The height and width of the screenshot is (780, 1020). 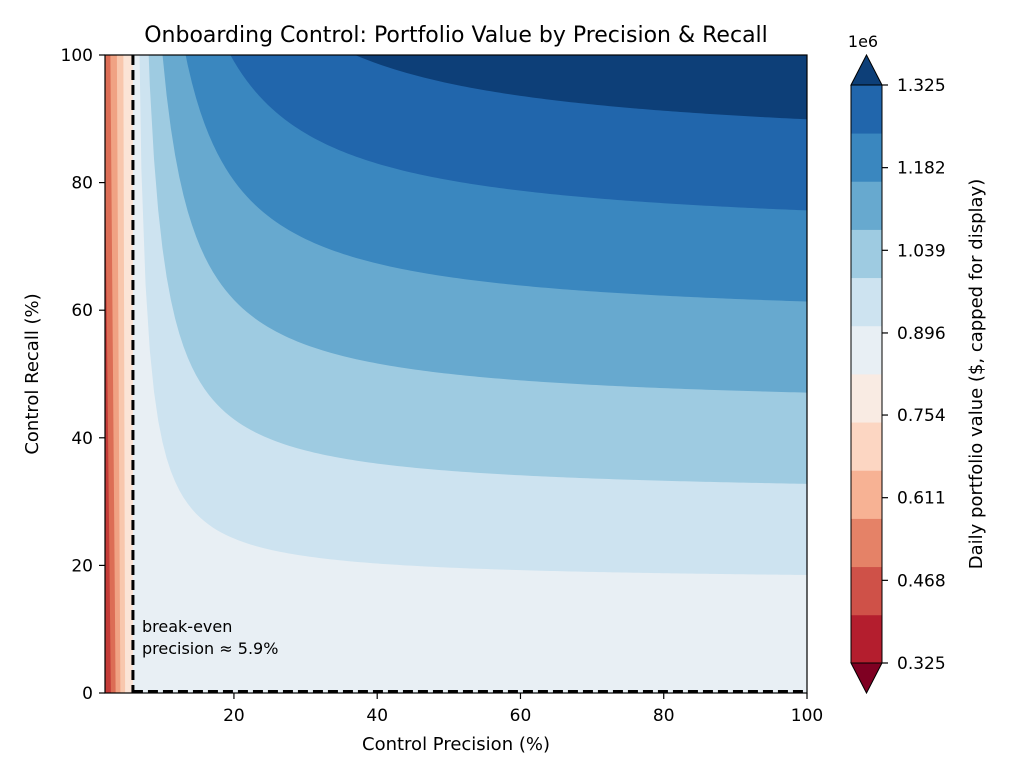 What do you see at coordinates (87, 694) in the screenshot?
I see `y-tick-label: 0` at bounding box center [87, 694].